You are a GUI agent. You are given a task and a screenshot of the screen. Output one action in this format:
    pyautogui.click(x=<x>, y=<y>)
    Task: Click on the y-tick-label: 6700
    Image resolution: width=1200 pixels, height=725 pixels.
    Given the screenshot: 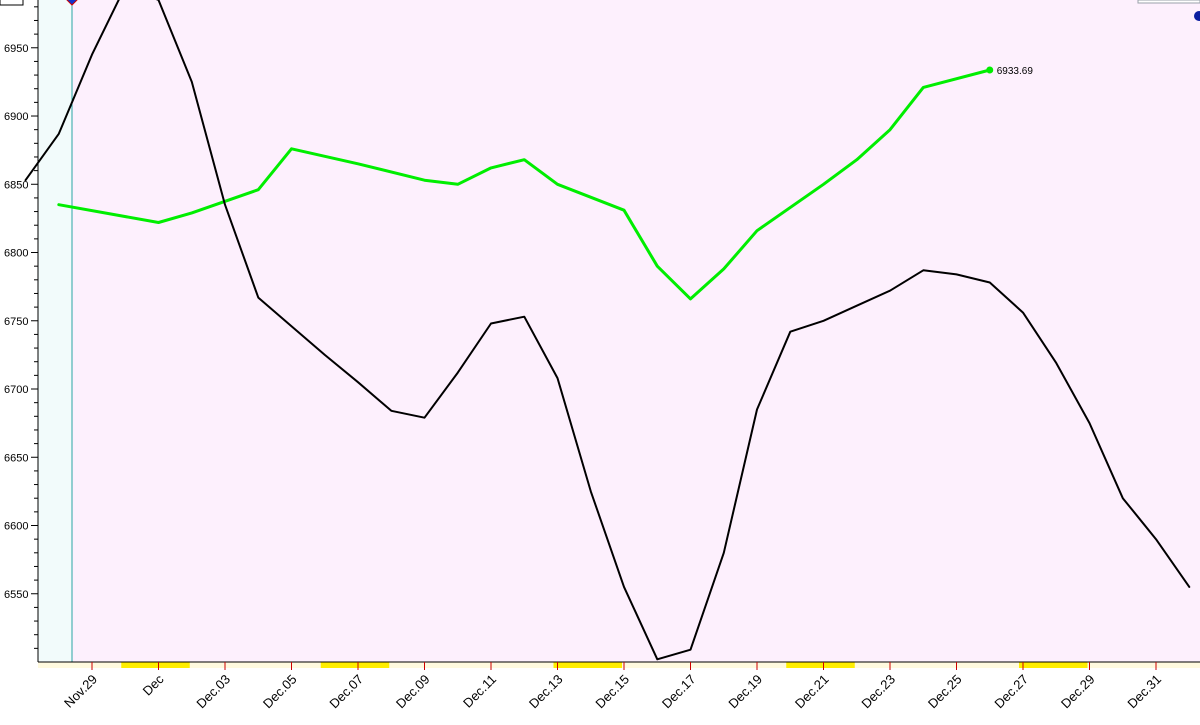 What is the action you would take?
    pyautogui.click(x=16, y=390)
    